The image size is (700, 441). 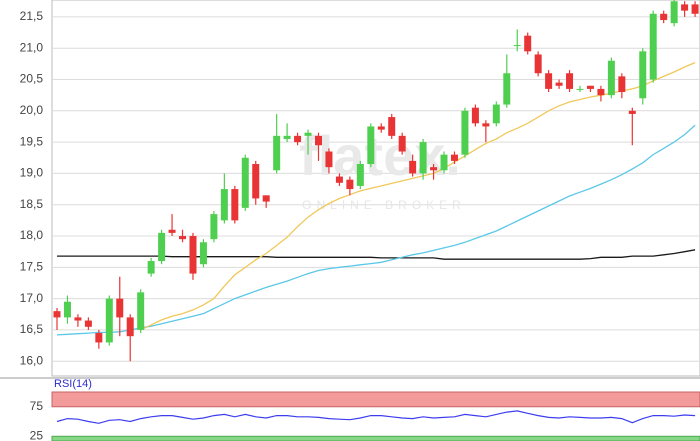 What do you see at coordinates (32, 16) in the screenshot?
I see `y-tick-label: 21,5` at bounding box center [32, 16].